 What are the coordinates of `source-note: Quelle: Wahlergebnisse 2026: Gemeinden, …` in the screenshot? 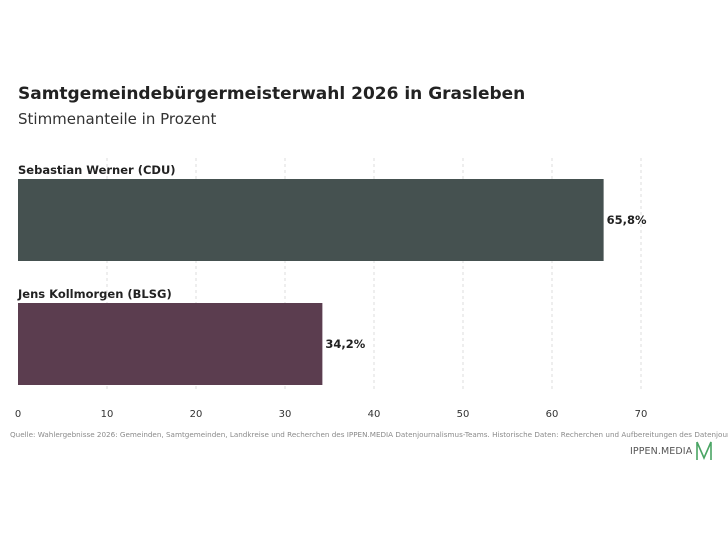 It's located at (369, 434).